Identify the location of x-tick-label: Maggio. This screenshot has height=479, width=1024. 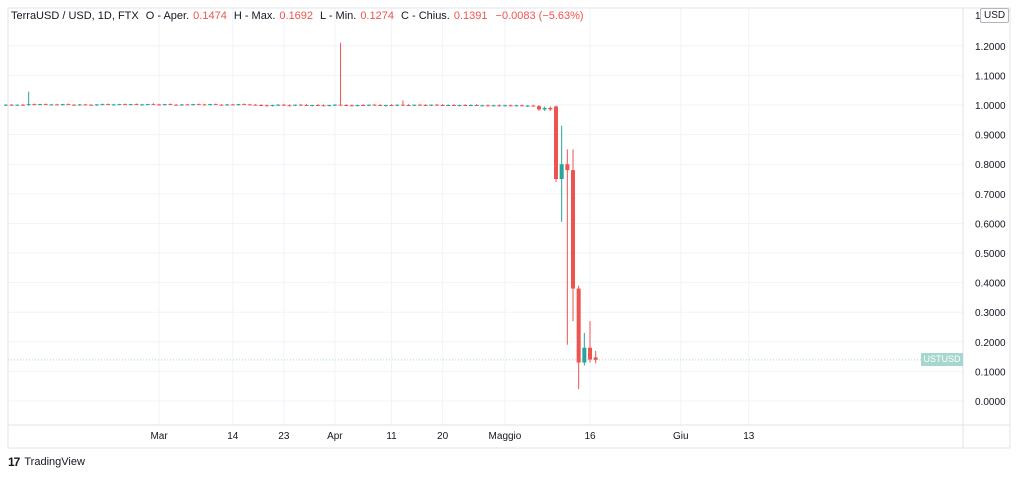
(505, 436).